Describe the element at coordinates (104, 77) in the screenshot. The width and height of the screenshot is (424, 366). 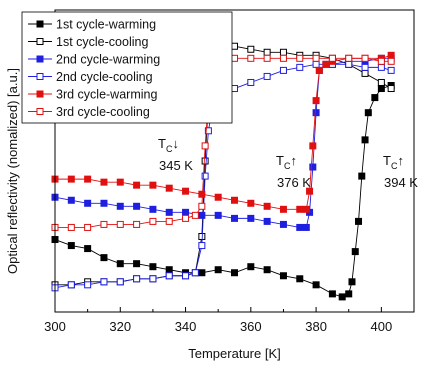
I see `legend-label: 2nd cycle-cooling` at that location.